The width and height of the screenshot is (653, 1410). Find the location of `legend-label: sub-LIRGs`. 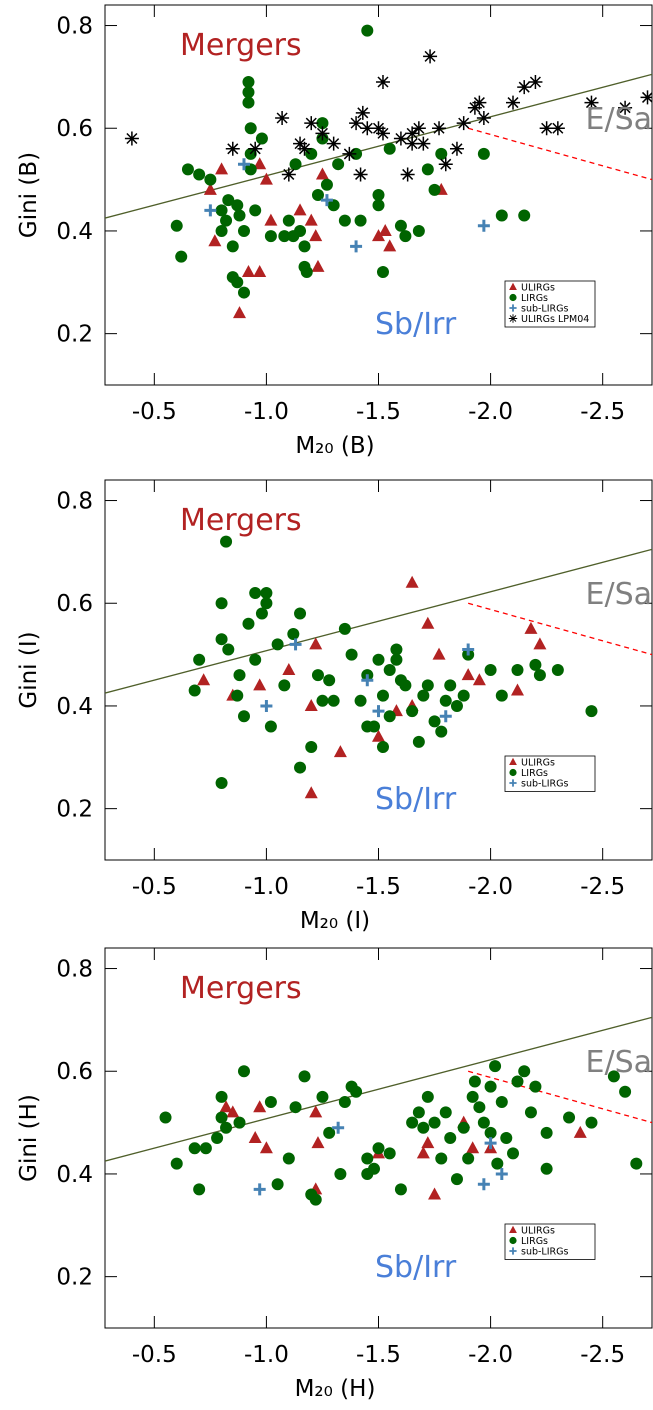

legend-label: sub-LIRGs is located at coordinates (544, 309).